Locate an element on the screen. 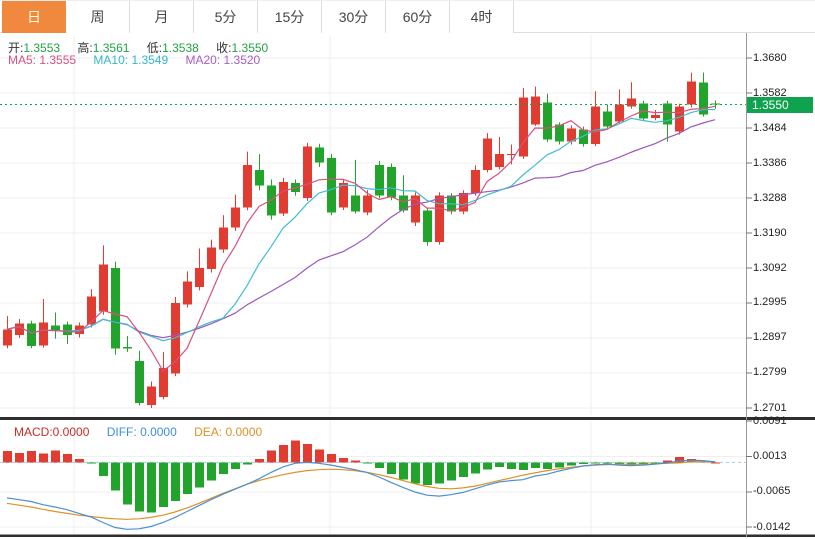 Image resolution: width=815 pixels, height=539 pixels. tab-30min: 30分 is located at coordinates (354, 17).